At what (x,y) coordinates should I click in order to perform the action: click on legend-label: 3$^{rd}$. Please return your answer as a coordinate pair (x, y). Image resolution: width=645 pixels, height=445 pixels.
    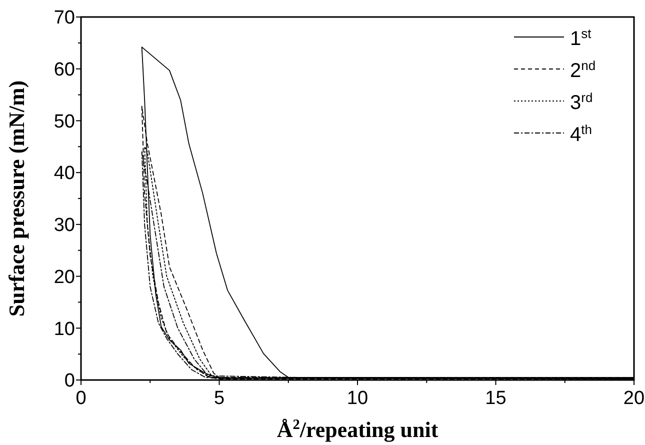
    Looking at the image, I should click on (581, 102).